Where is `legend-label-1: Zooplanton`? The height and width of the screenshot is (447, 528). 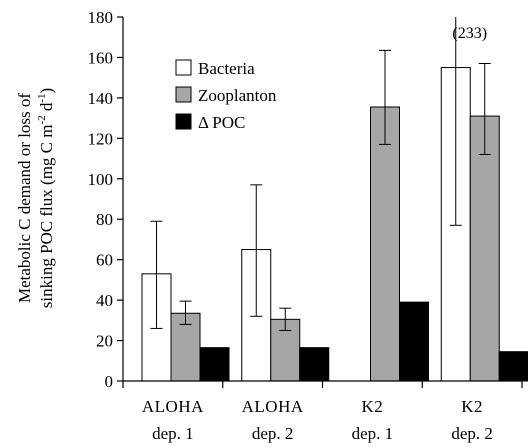 legend-label-1: Zooplanton is located at coordinates (237, 95).